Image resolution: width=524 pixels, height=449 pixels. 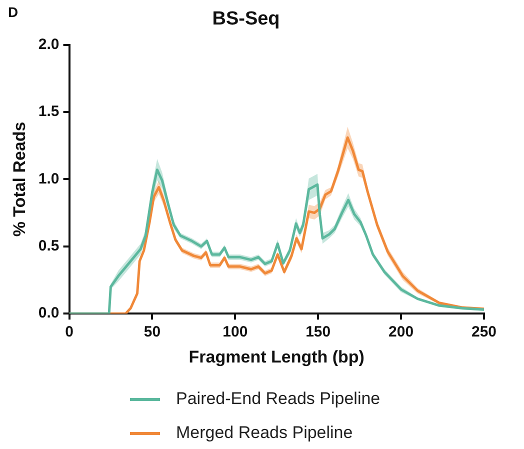 I want to click on x-tick-label: 100, so click(x=235, y=332).